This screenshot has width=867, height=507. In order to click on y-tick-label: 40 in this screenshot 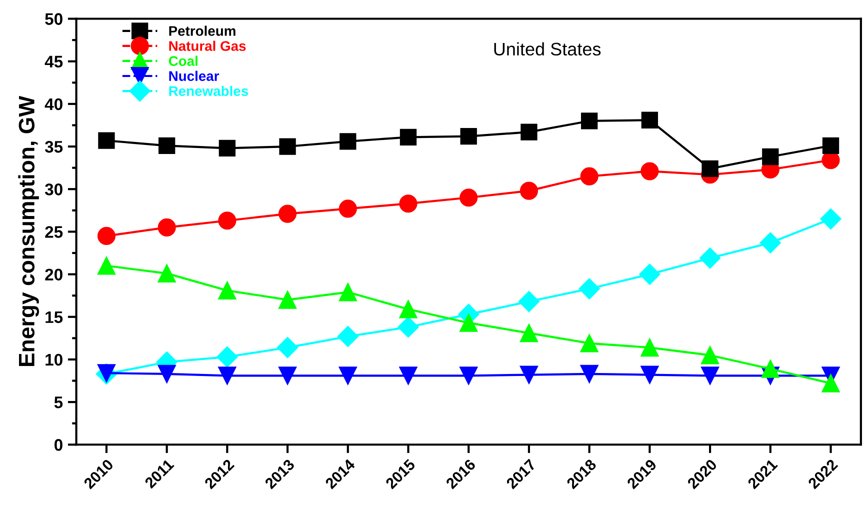, I will do `click(53, 104)`.